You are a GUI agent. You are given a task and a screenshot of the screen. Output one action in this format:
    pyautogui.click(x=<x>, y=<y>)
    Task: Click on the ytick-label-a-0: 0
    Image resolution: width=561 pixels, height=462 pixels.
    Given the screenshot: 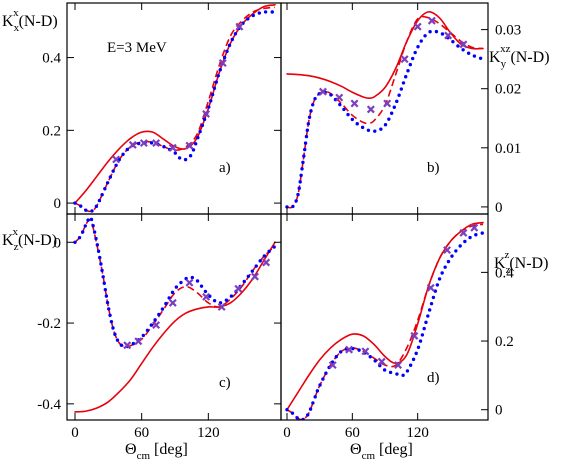 What is the action you would take?
    pyautogui.click(x=58, y=204)
    